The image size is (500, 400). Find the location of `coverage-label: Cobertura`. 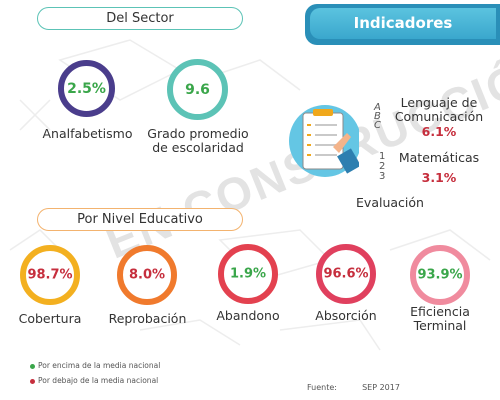

coverage-label: Cobertura is located at coordinates (50, 318).